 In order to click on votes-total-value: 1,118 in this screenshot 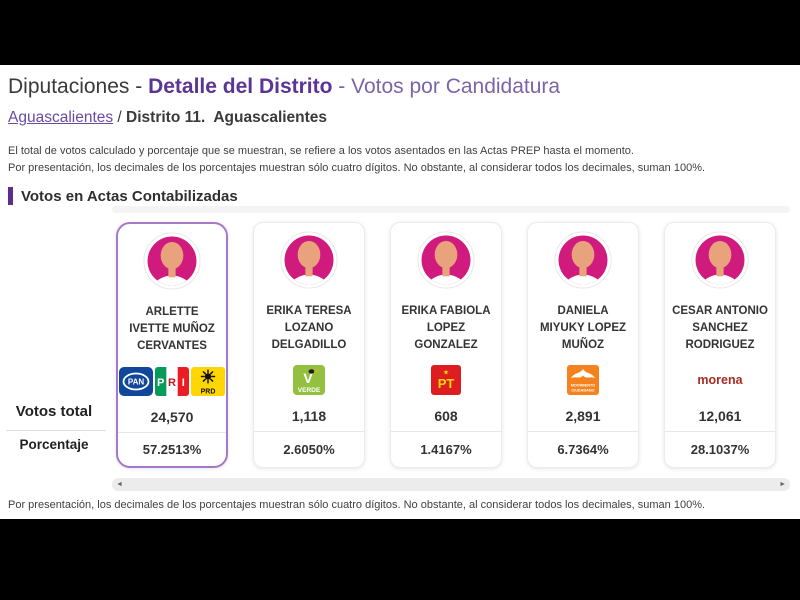, I will do `click(309, 416)`.